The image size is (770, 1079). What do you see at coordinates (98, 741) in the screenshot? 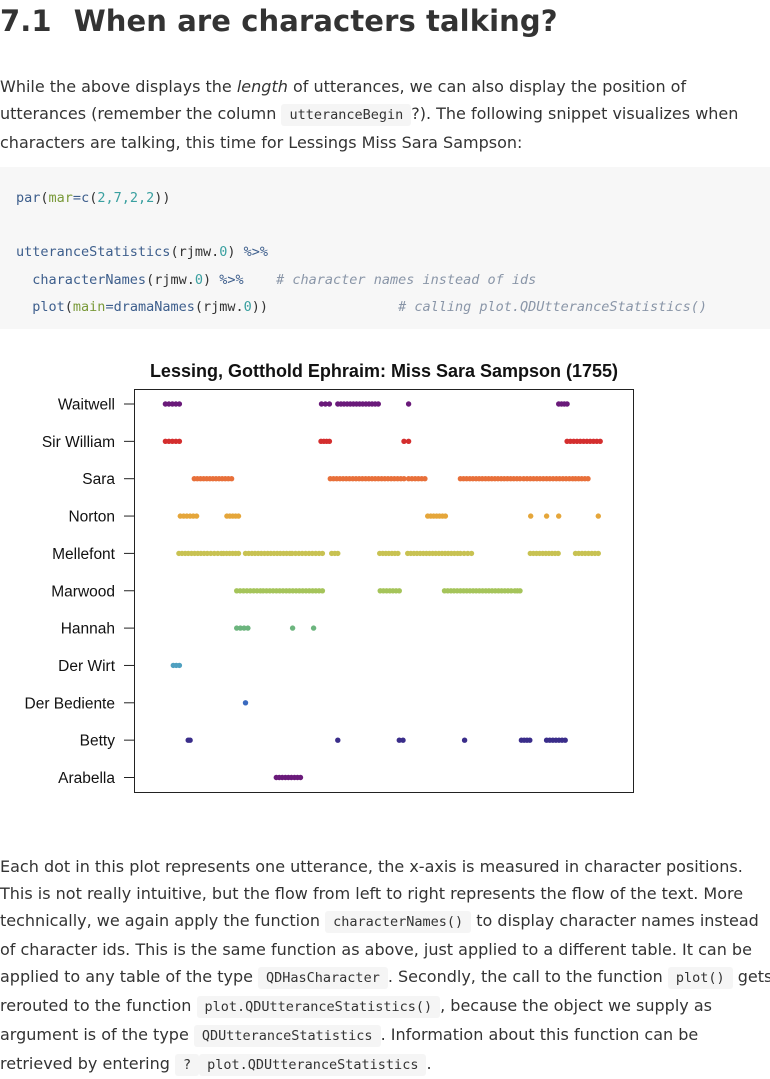
I see `y-tick-label-betty: Betty` at bounding box center [98, 741].